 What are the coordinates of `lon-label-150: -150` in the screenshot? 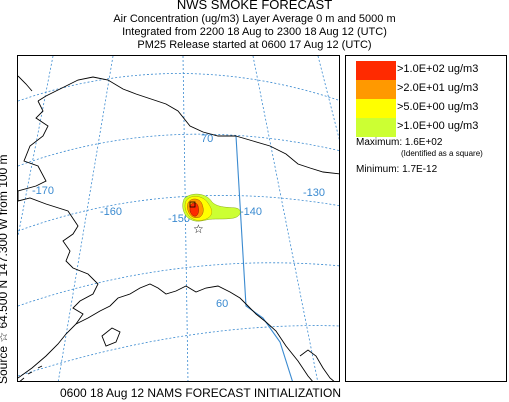 It's located at (179, 219).